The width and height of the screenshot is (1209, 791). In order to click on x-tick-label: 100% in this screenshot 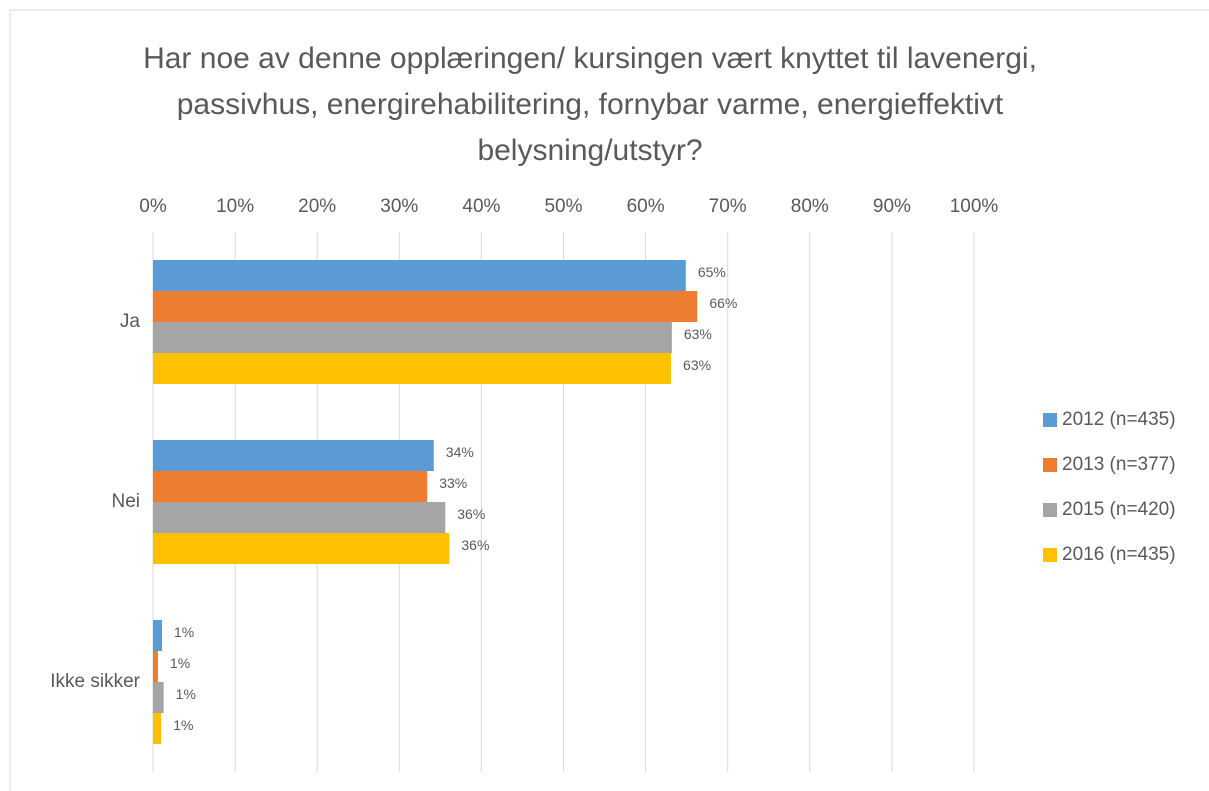, I will do `click(974, 206)`.